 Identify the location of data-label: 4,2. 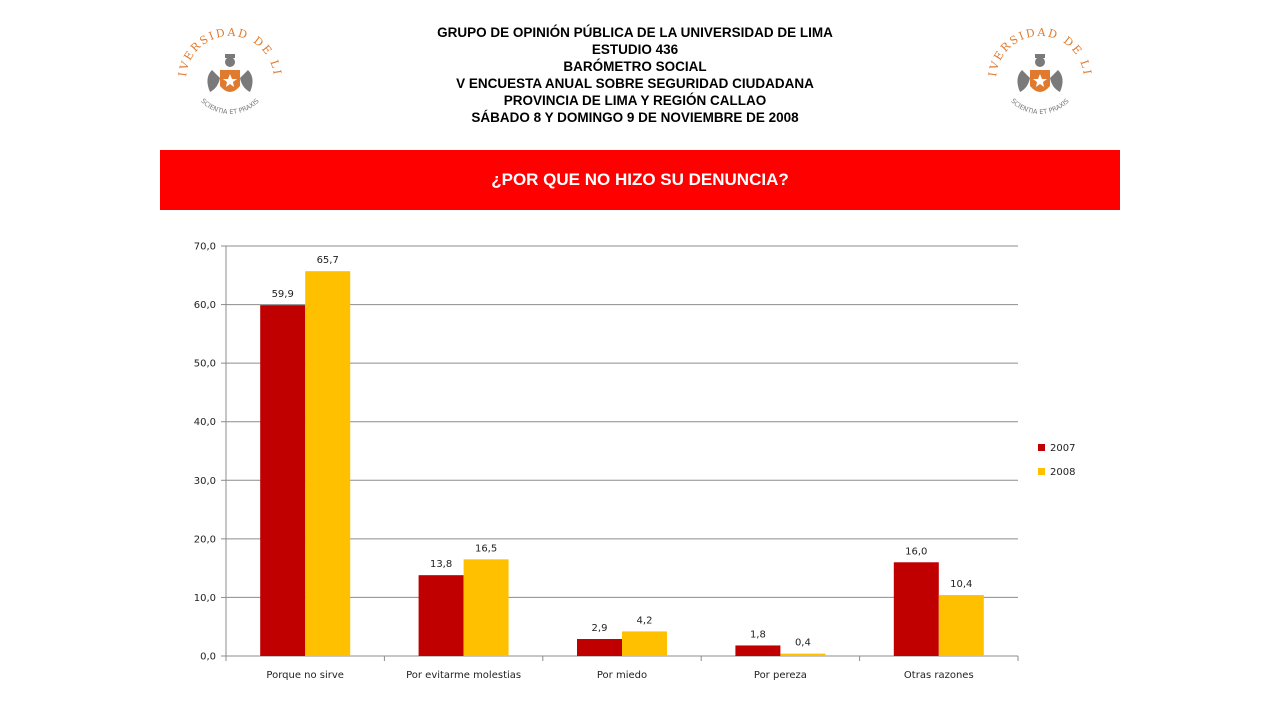
(645, 620).